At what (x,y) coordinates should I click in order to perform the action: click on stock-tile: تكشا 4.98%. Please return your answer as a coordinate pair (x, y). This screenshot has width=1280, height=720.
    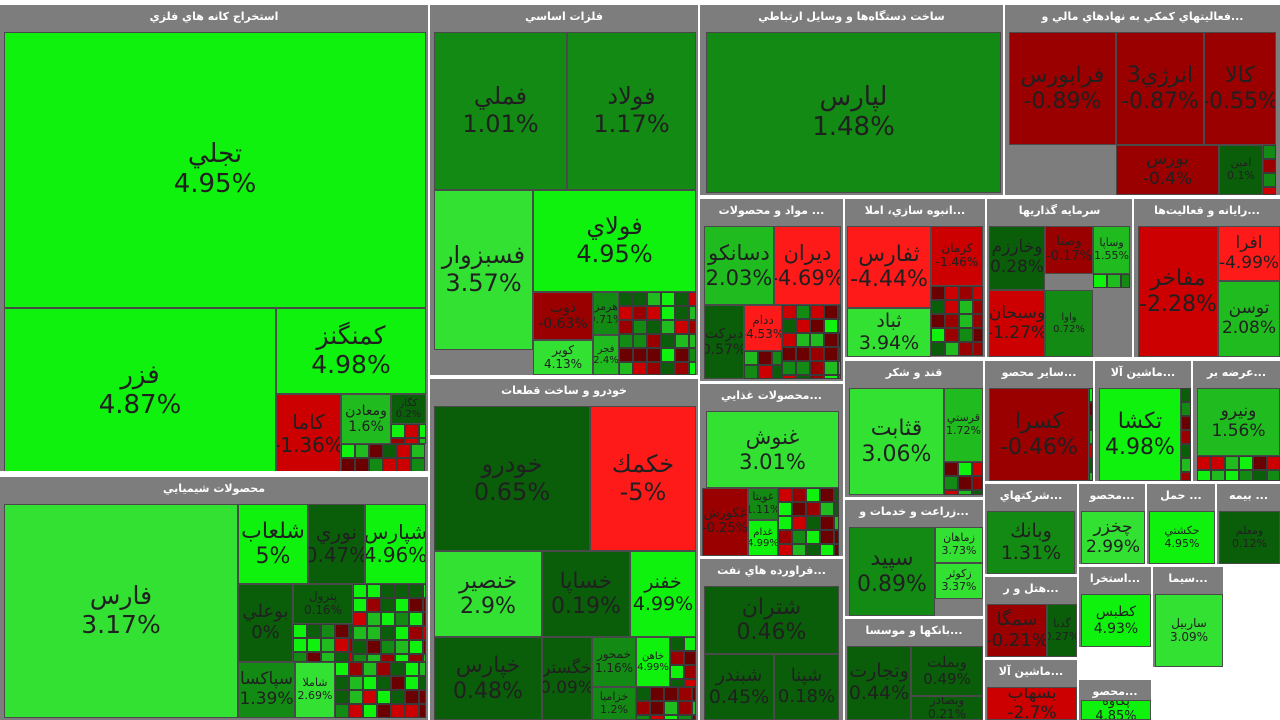
    Looking at the image, I should click on (1140, 434).